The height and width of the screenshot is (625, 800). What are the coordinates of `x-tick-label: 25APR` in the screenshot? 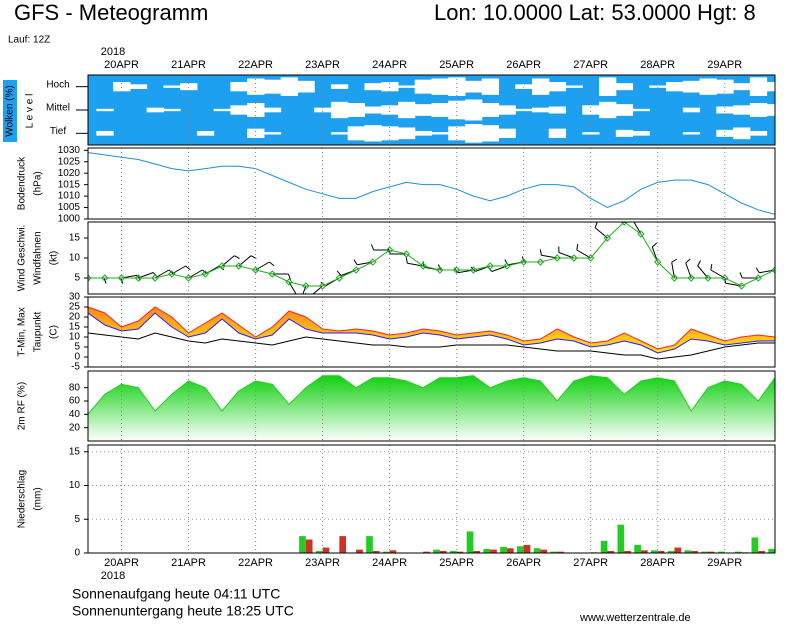 It's located at (456, 65).